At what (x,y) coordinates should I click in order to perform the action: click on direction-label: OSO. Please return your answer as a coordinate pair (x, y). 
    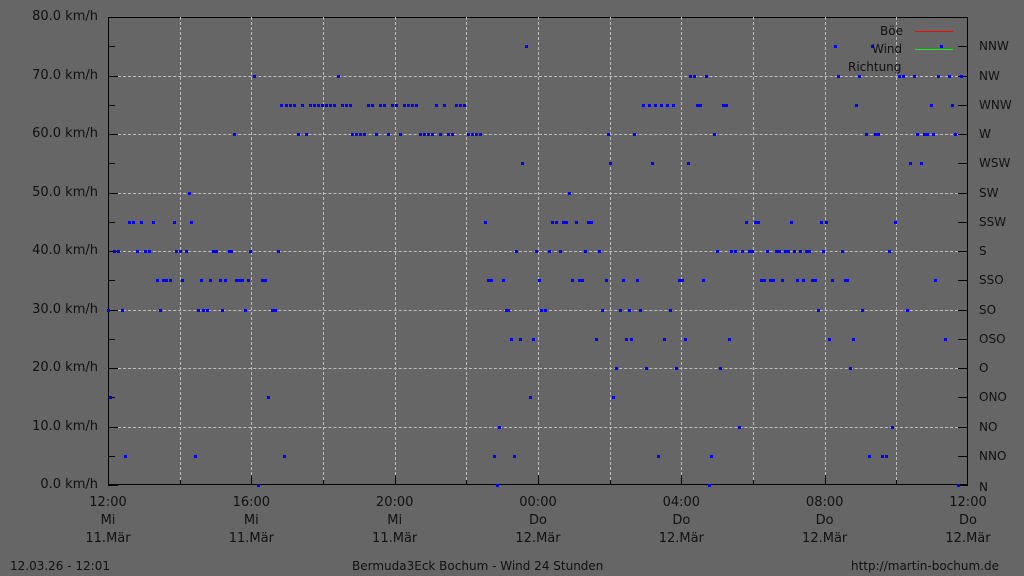
    Looking at the image, I should click on (992, 338).